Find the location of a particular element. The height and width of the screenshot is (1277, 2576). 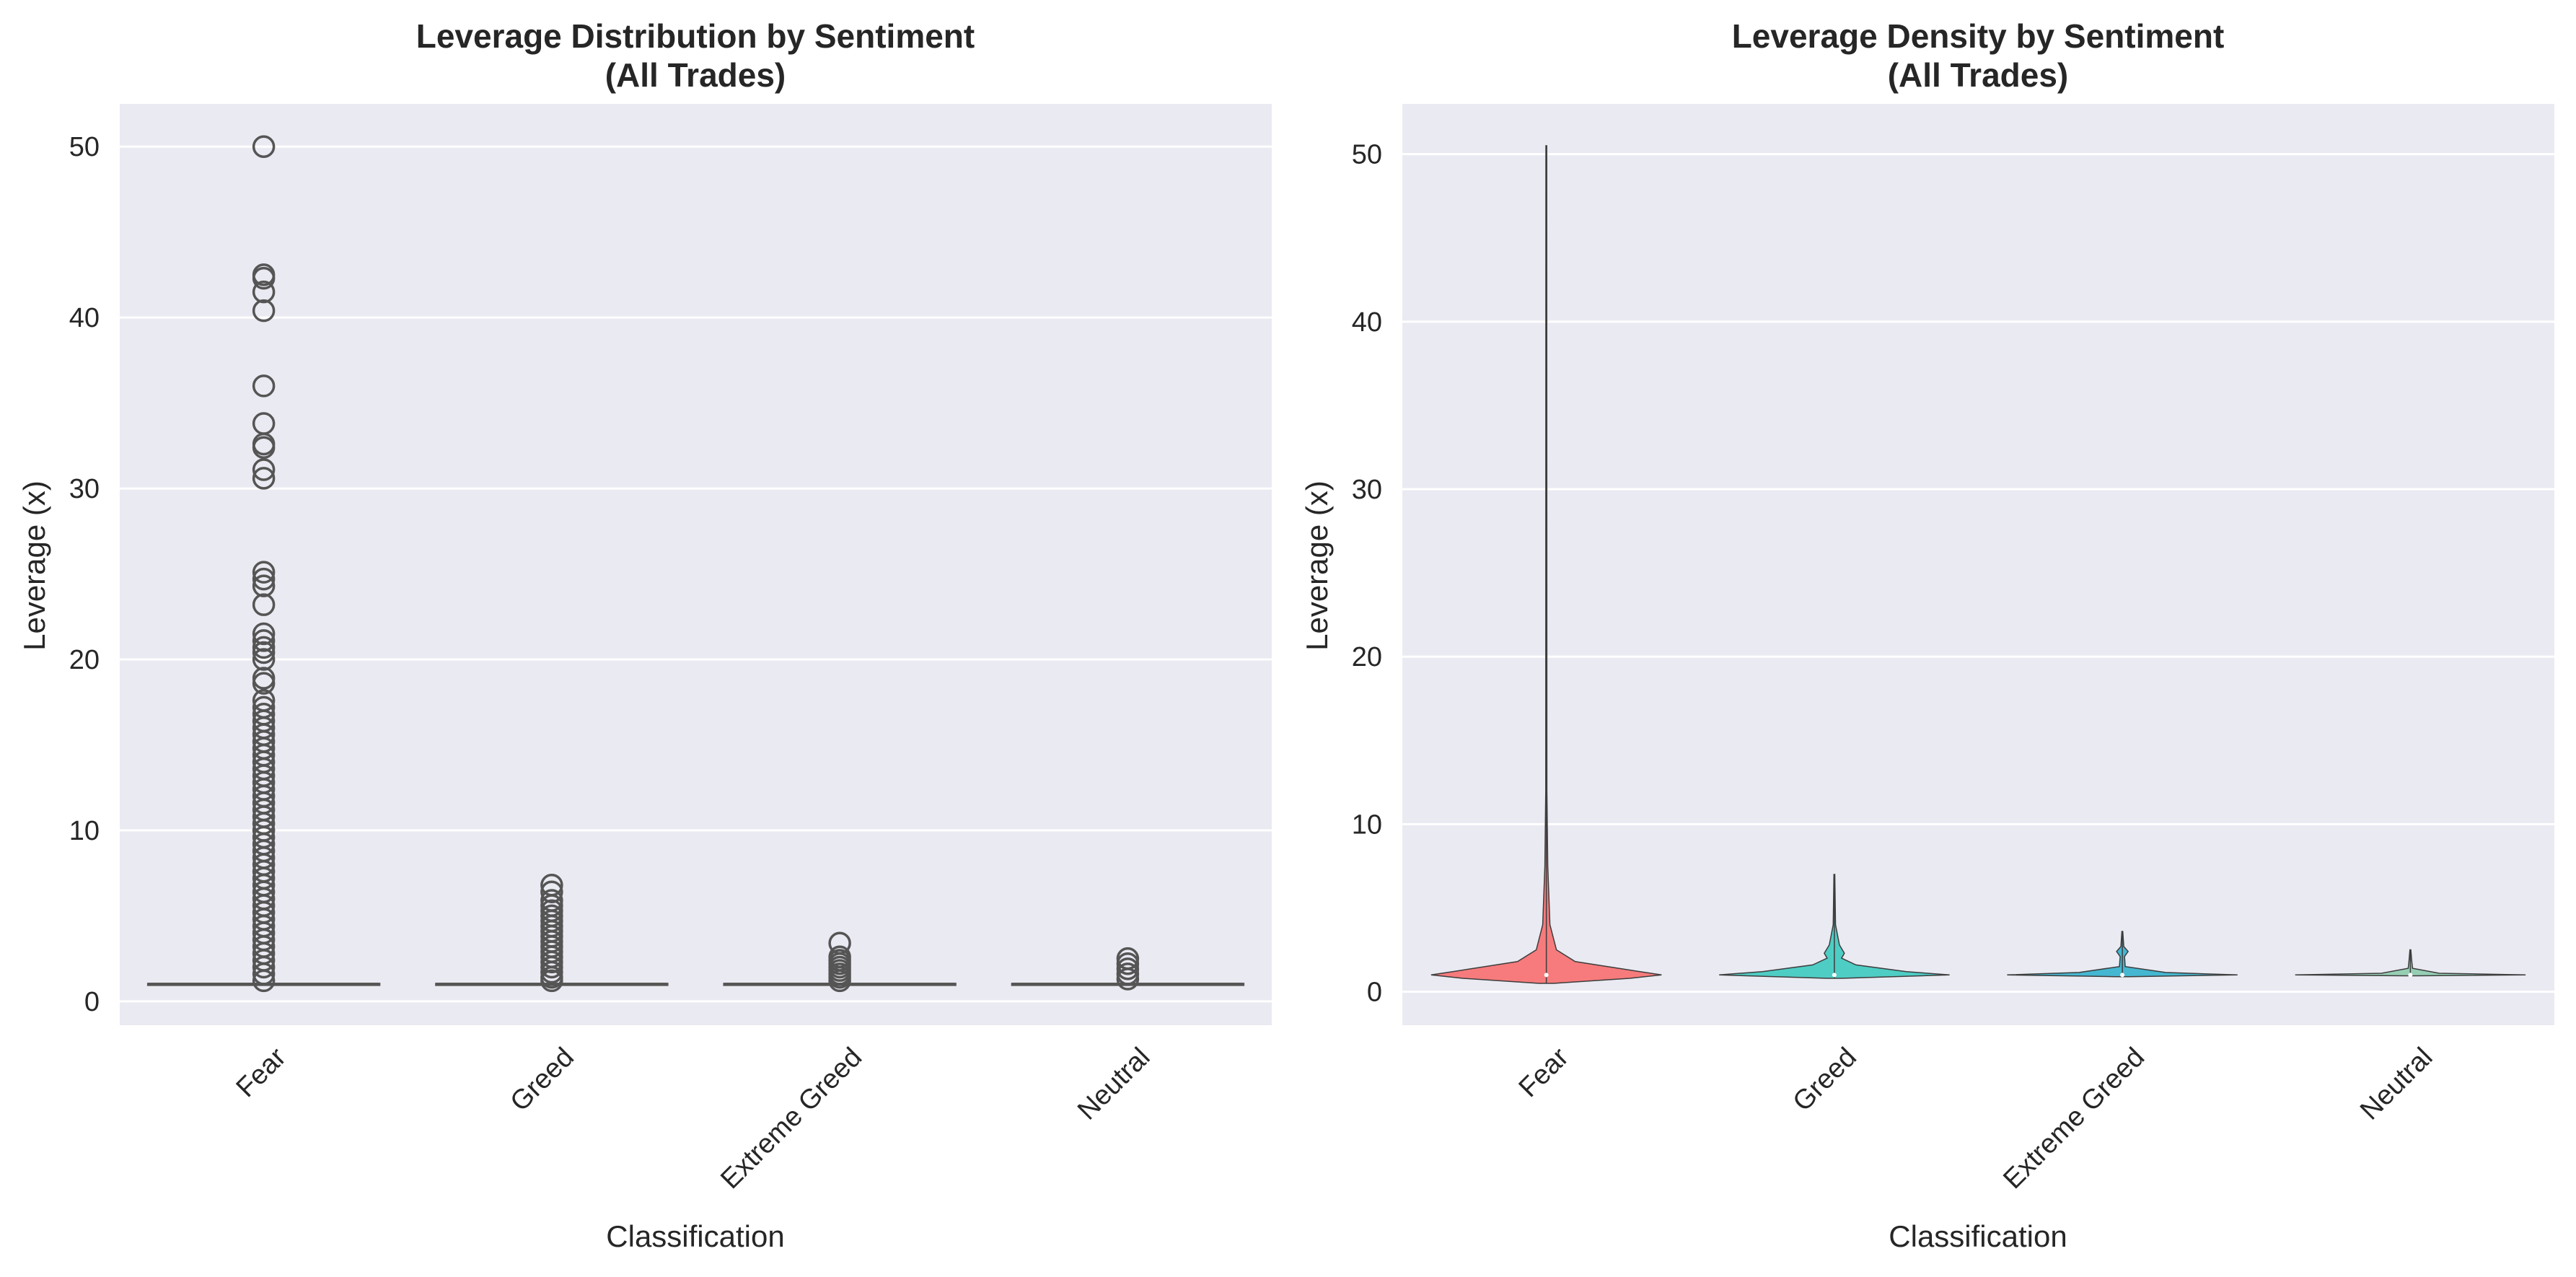

box-plot-title-line-1: Leverage Distribution by Sentiment is located at coordinates (695, 36).